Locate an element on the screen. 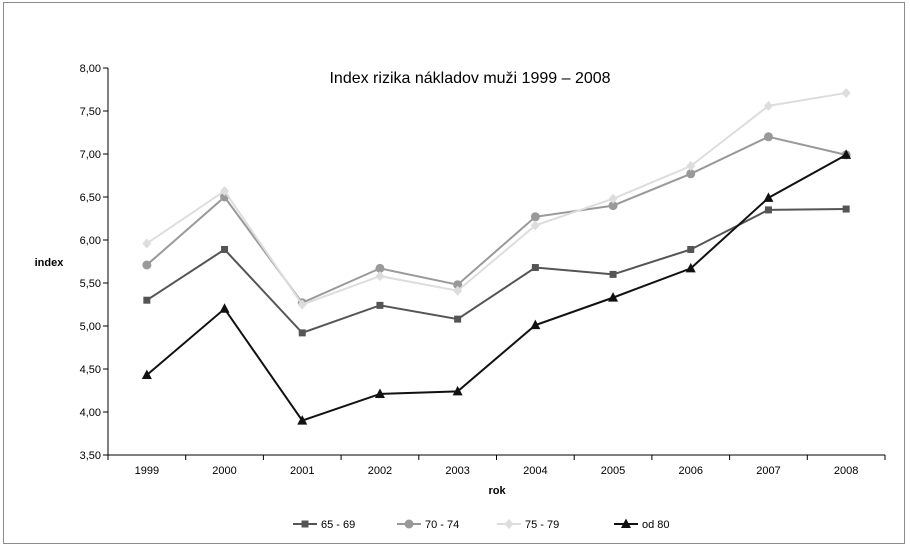 Image resolution: width=910 pixels, height=548 pixels. legend-item: od 80 is located at coordinates (642, 524).